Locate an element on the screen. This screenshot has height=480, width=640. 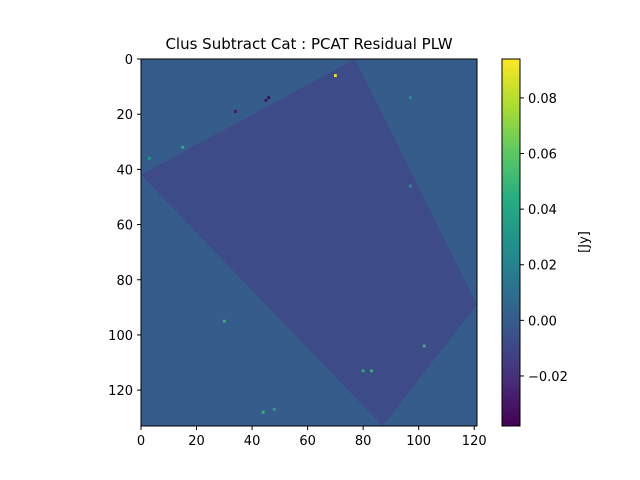
y-tick-label: 120 is located at coordinates (120, 391).